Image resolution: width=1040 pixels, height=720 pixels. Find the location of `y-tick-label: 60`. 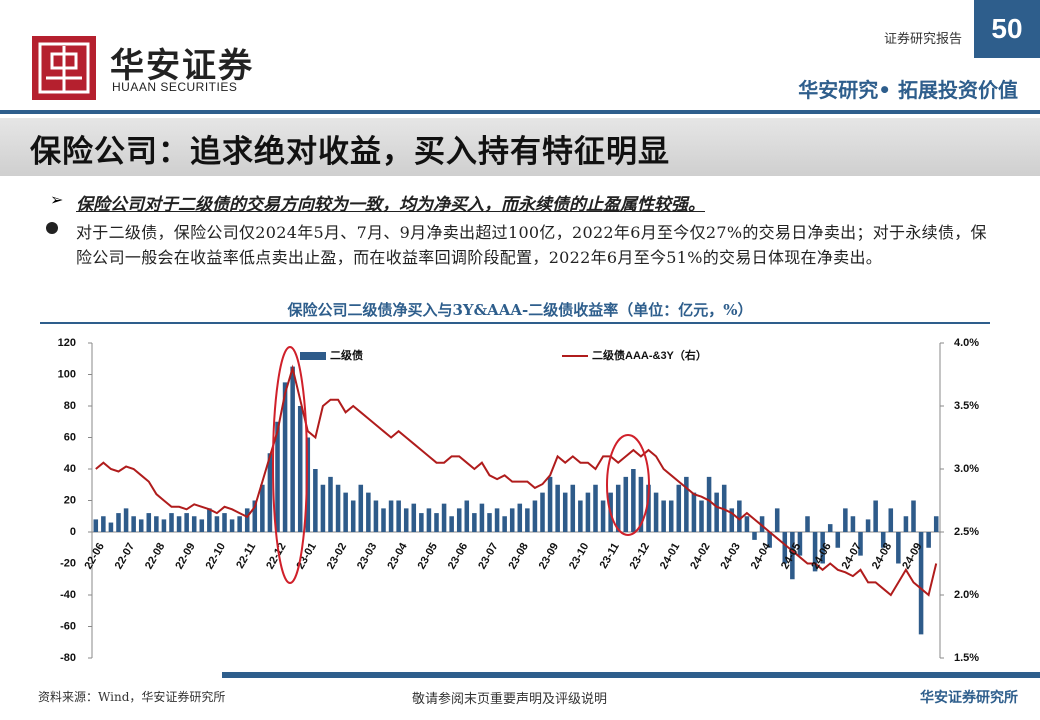

y-tick-label: 60 is located at coordinates (70, 437).